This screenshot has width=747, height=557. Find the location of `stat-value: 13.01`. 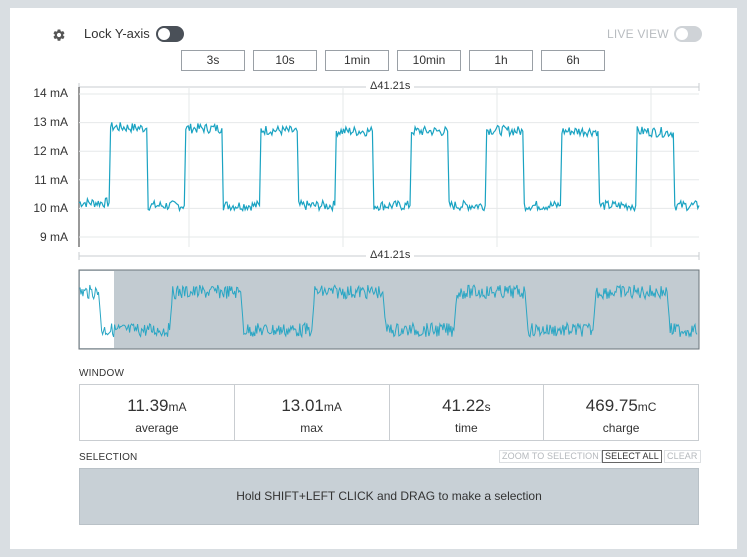

stat-value: 13.01 is located at coordinates (302, 405).